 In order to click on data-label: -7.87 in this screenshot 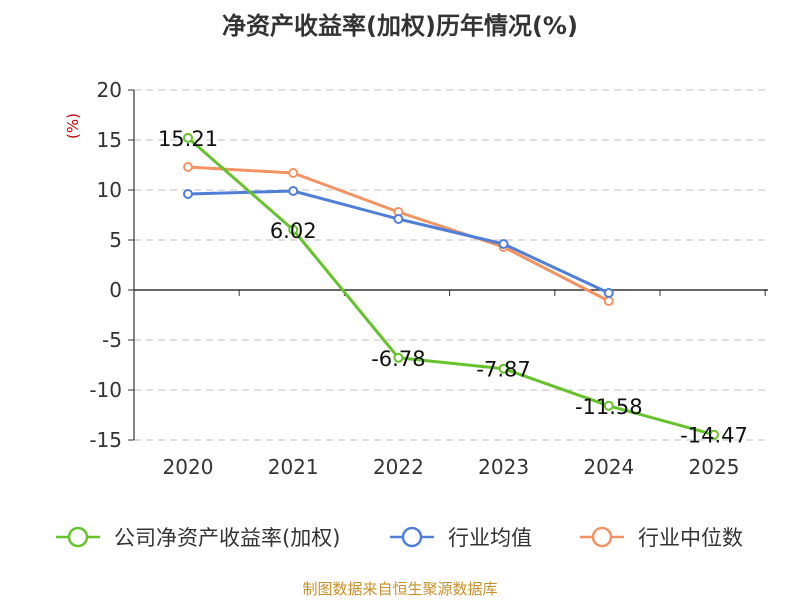, I will do `click(503, 370)`.